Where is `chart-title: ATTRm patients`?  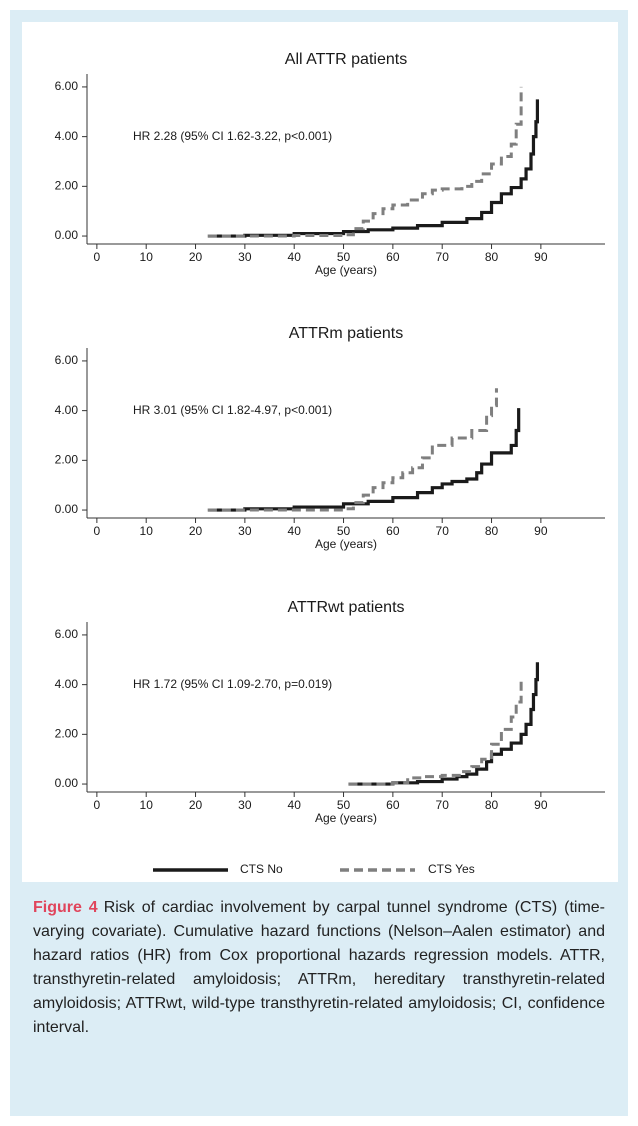 chart-title: ATTRm patients is located at coordinates (346, 333).